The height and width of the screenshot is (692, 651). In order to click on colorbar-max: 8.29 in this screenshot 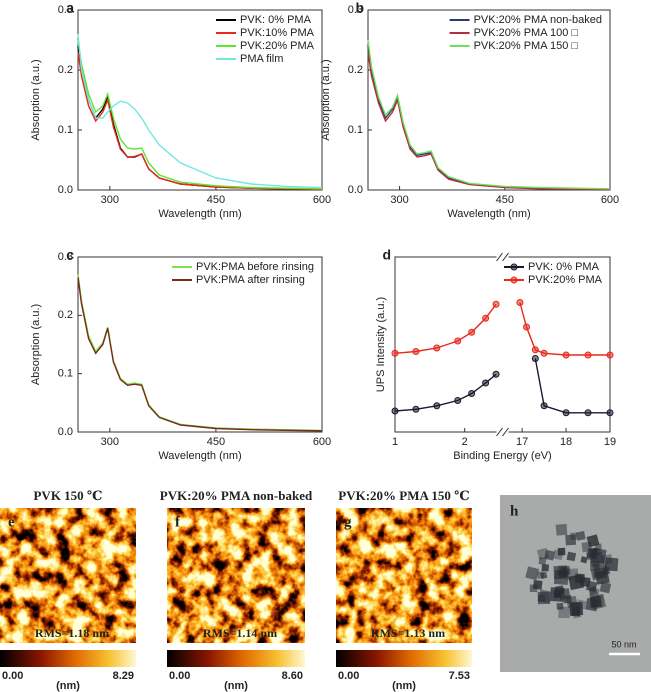, I will do `click(123, 676)`.